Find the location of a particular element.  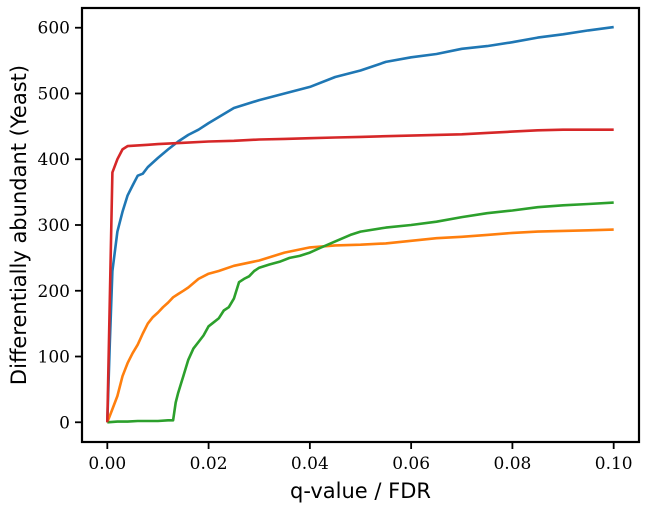

y-tick-label: 300 is located at coordinates (54, 226).